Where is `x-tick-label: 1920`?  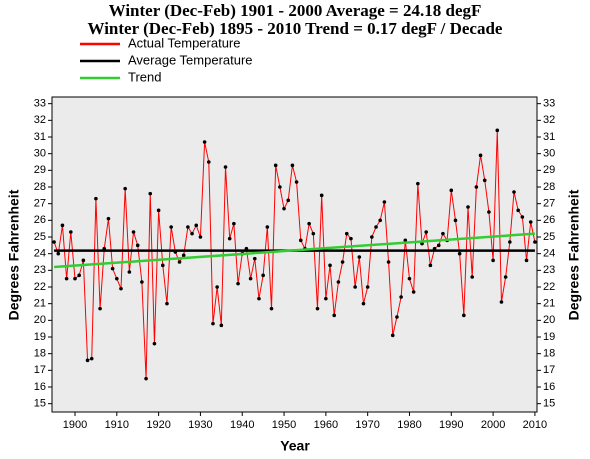 x-tick-label: 1920 is located at coordinates (158, 425).